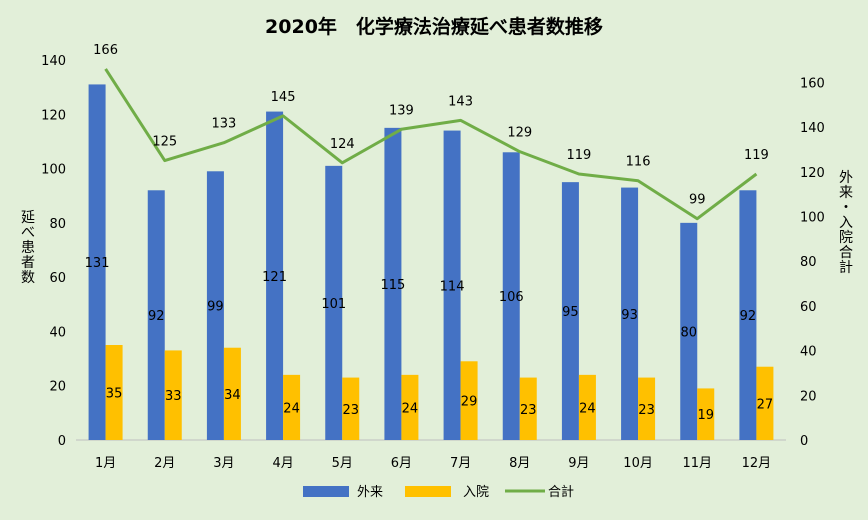 The height and width of the screenshot is (520, 868). Describe the element at coordinates (519, 463) in the screenshot. I see `x-tick-label: 8月` at that location.